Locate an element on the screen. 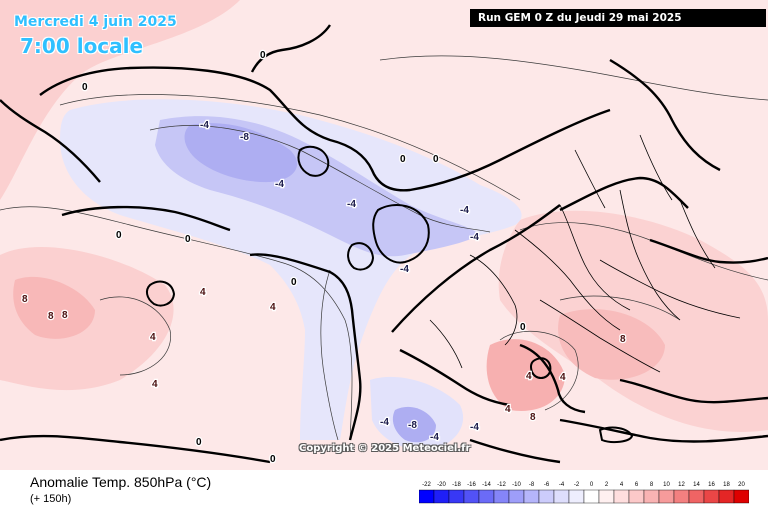 Image resolution: width=768 pixels, height=512 pixels. legend-tick-label: -14 is located at coordinates (486, 485).